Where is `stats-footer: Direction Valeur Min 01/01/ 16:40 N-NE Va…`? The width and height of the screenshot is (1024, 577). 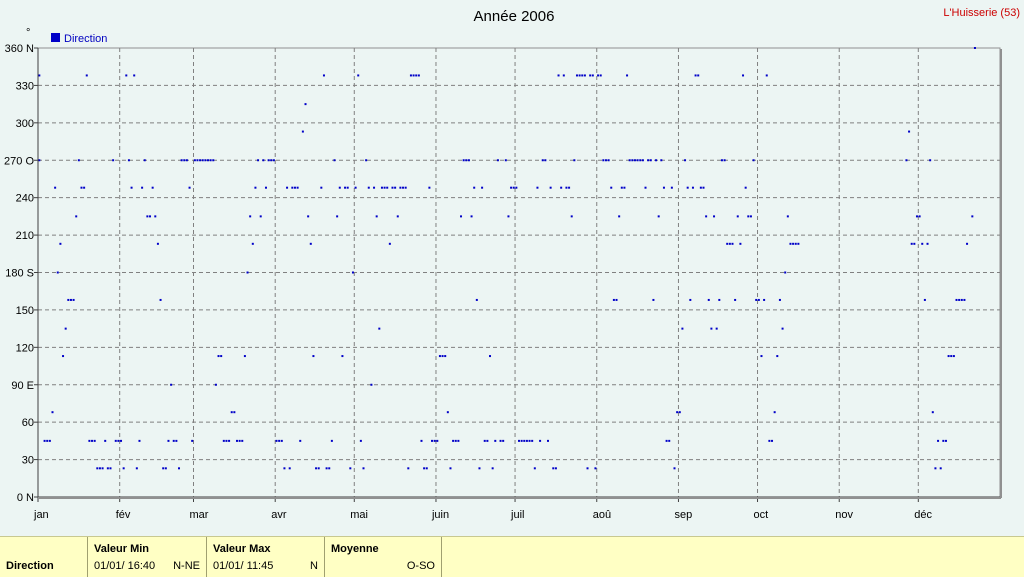 stats-footer: Direction Valeur Min 01/01/ 16:40 N-NE Va… is located at coordinates (512, 556).